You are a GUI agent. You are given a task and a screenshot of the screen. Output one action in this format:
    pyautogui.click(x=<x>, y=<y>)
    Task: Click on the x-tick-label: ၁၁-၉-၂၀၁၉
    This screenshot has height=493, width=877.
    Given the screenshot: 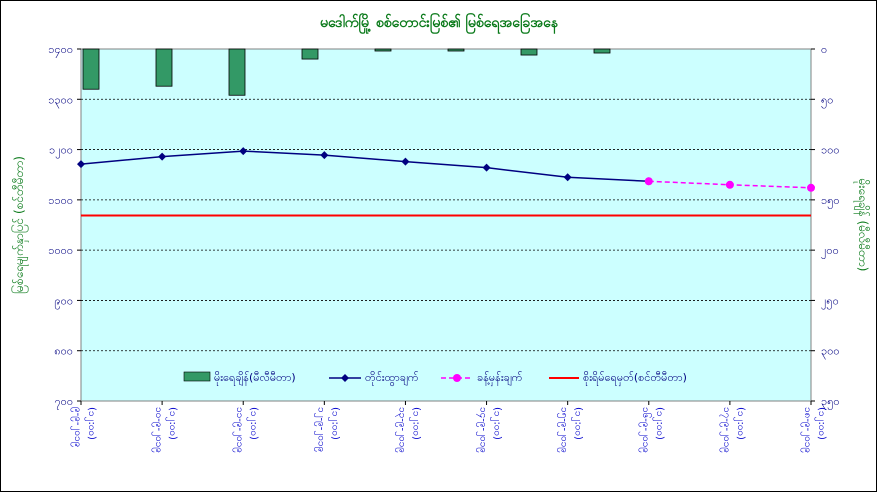 What is the action you would take?
    pyautogui.click(x=238, y=430)
    